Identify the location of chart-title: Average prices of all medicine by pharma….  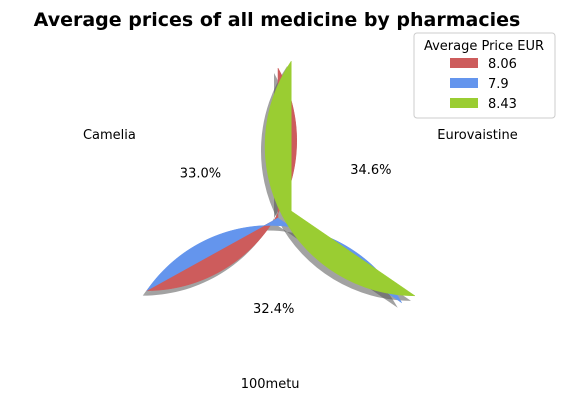
(277, 20).